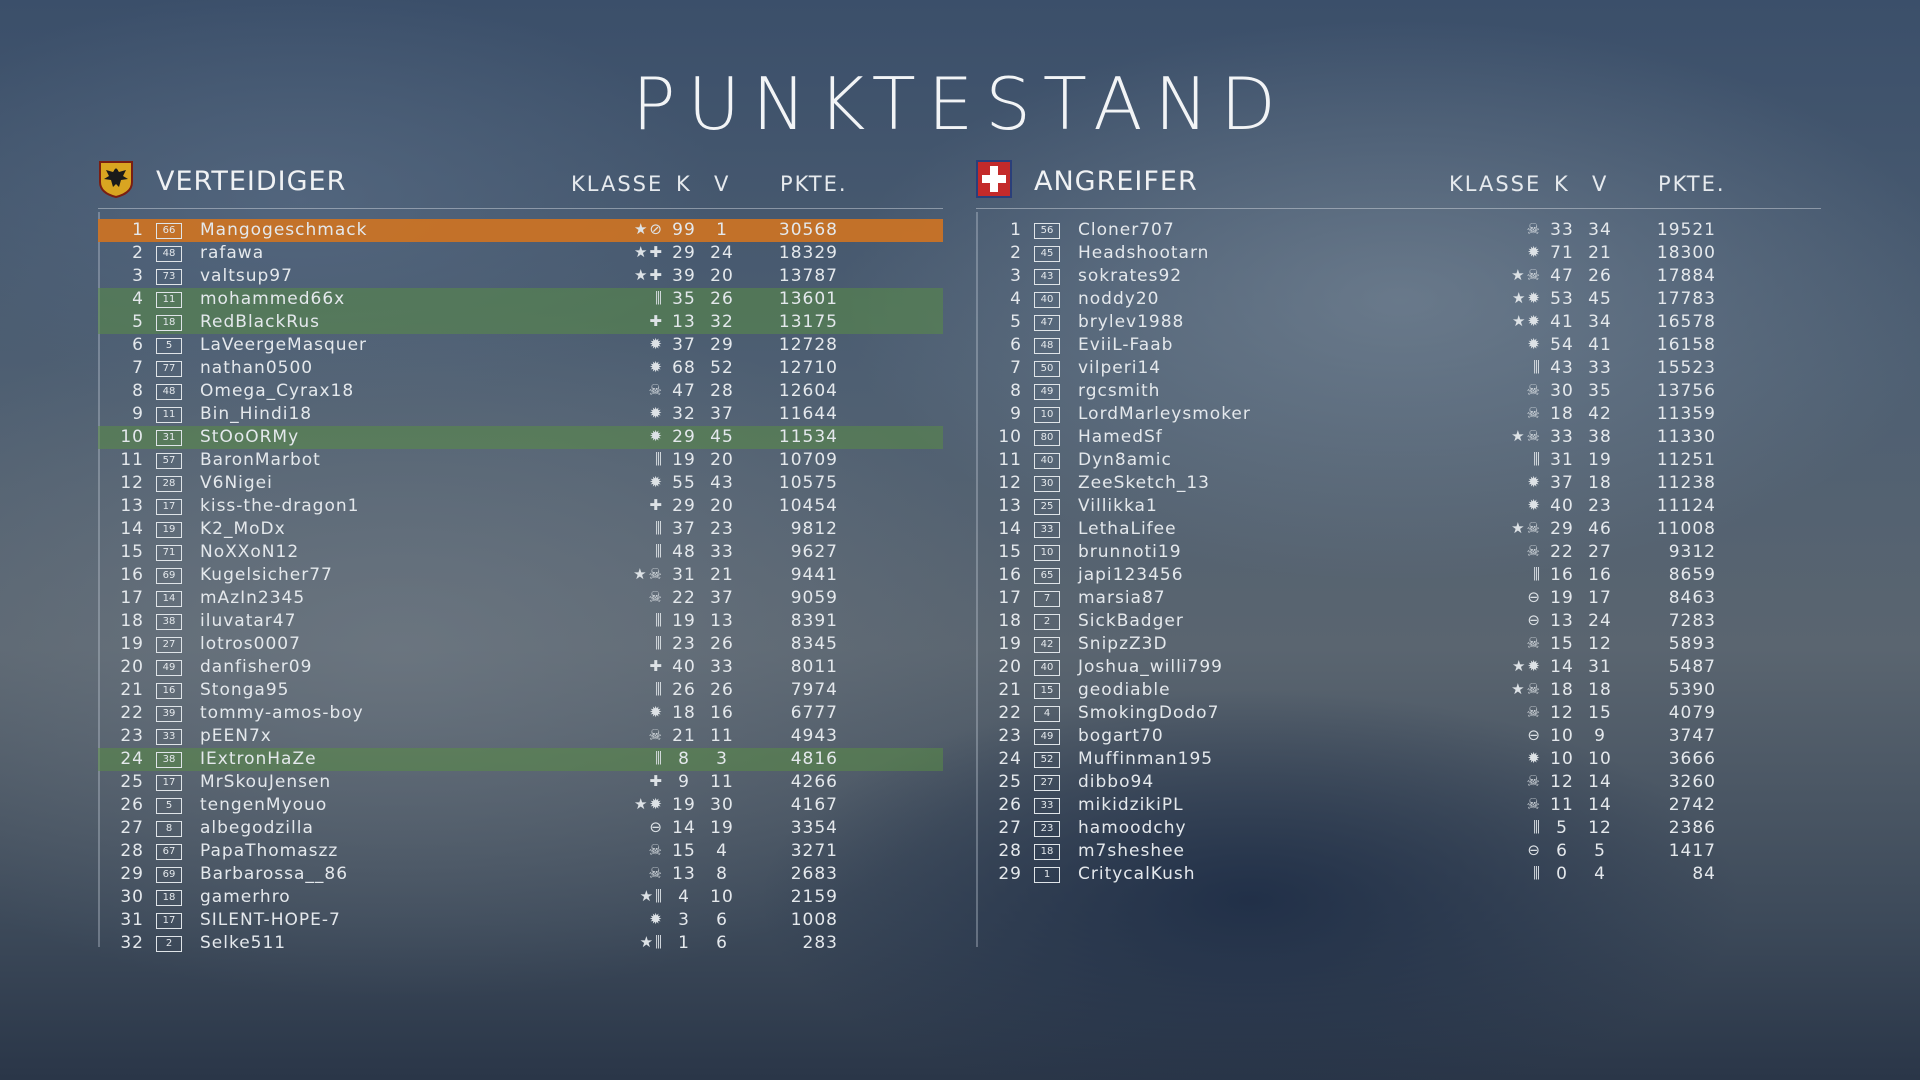 The image size is (1920, 1080). I want to click on player-rank: 15, so click(132, 552).